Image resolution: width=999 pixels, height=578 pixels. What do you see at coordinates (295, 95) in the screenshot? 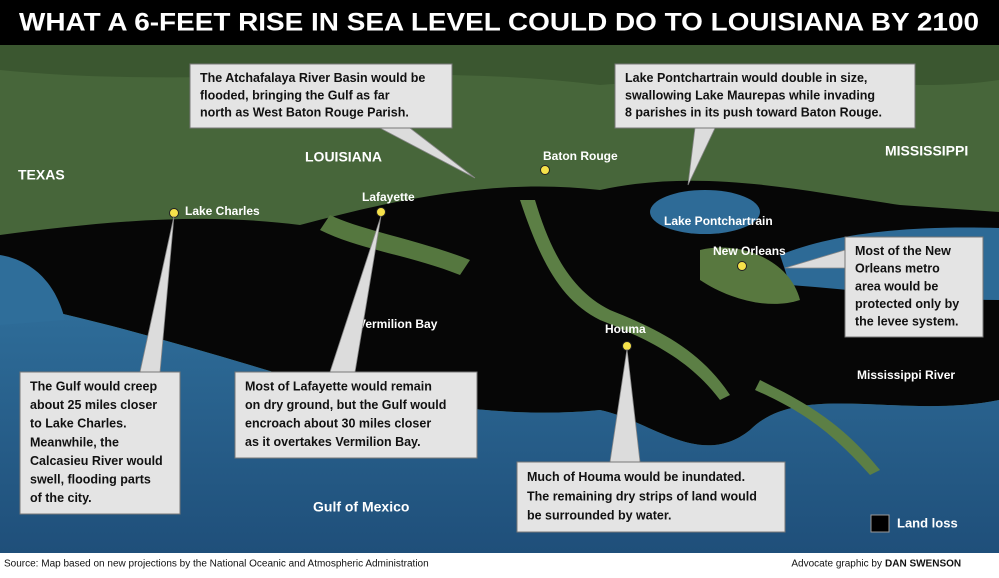
I see `callout-text: flooded, bringing the Gulf as far` at bounding box center [295, 95].